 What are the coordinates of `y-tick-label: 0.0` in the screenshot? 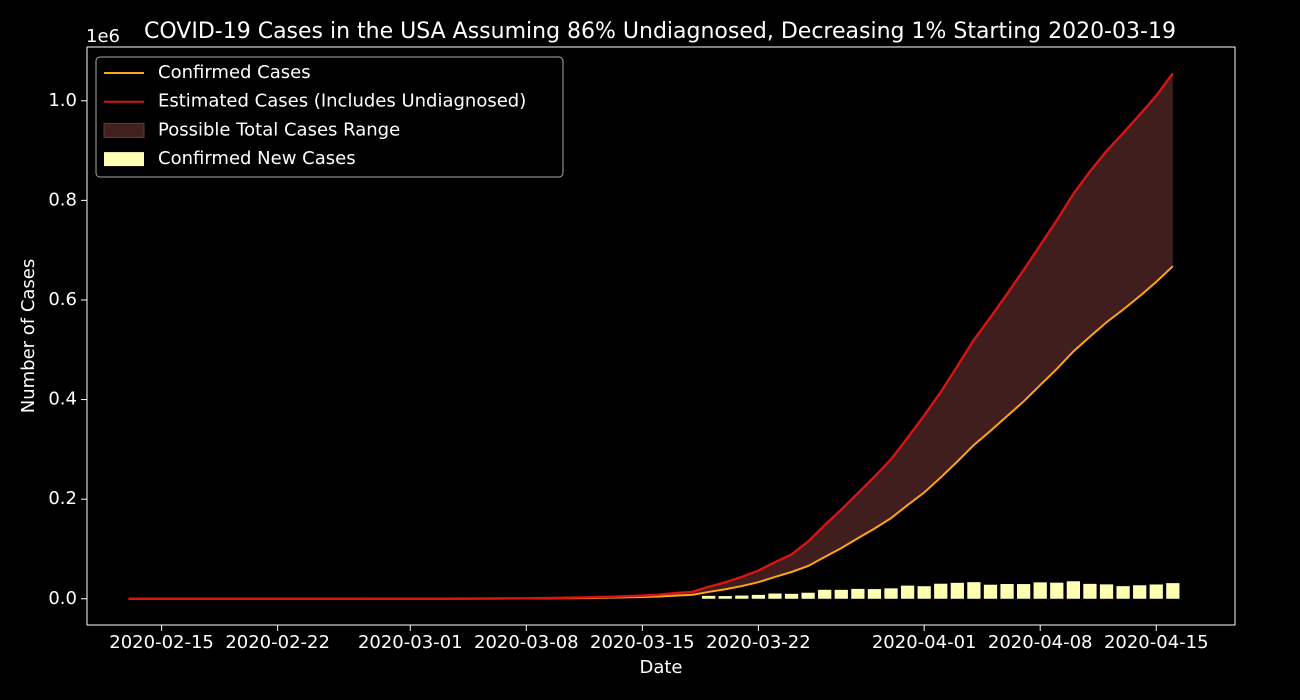 It's located at (62, 598).